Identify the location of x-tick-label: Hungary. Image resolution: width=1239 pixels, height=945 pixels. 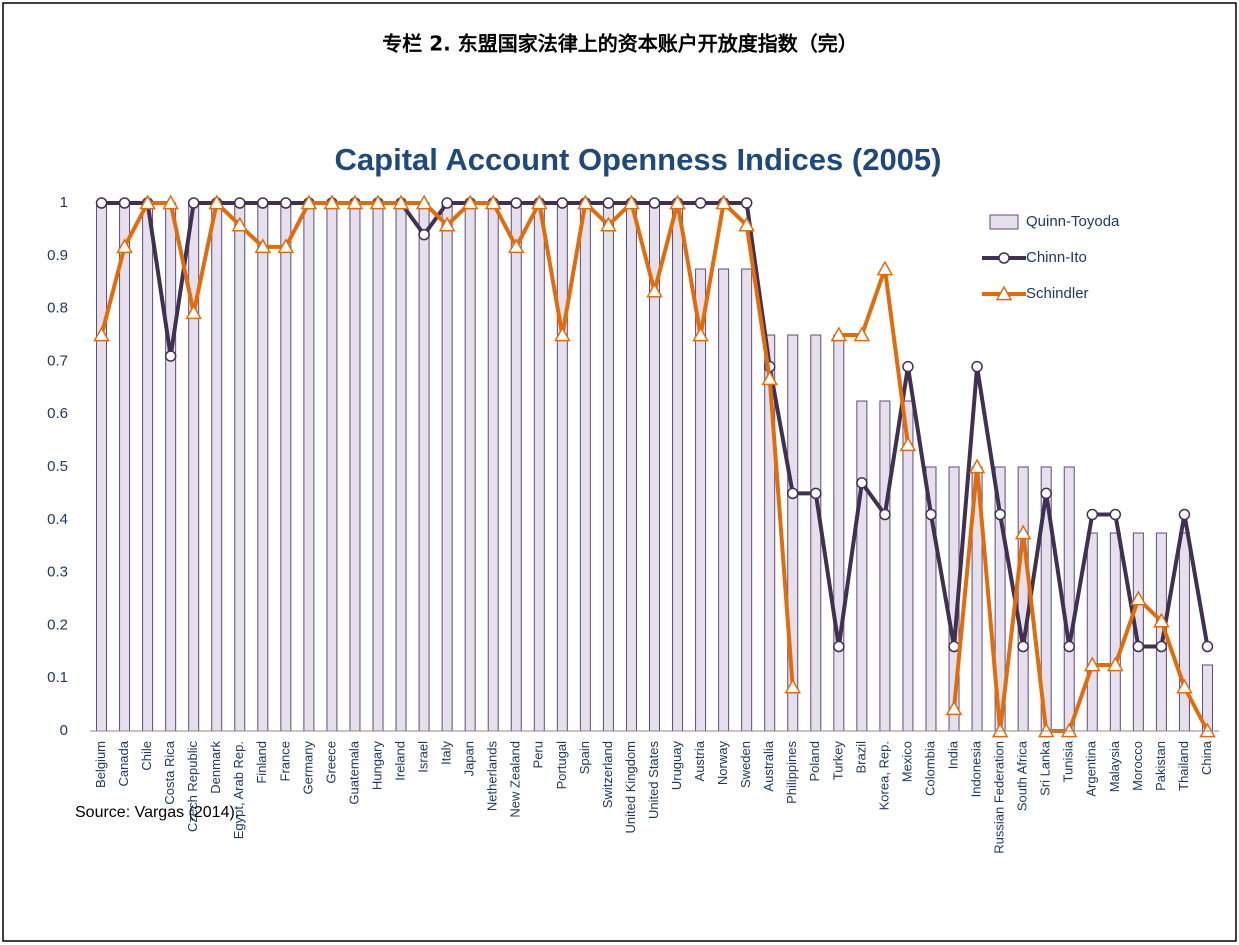
(376, 766).